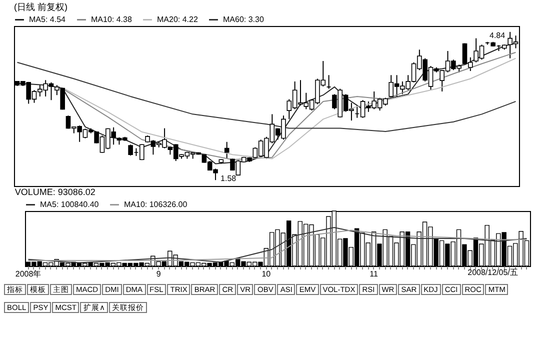  Describe the element at coordinates (70, 204) in the screenshot. I see `legend-label: MA5: 100840.40` at that location.